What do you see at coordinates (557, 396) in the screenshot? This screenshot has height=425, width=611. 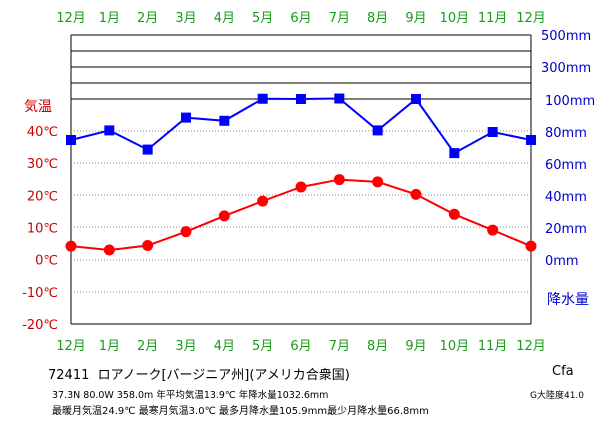 I see `continentality-index: G大陸度41.0` at bounding box center [557, 396].